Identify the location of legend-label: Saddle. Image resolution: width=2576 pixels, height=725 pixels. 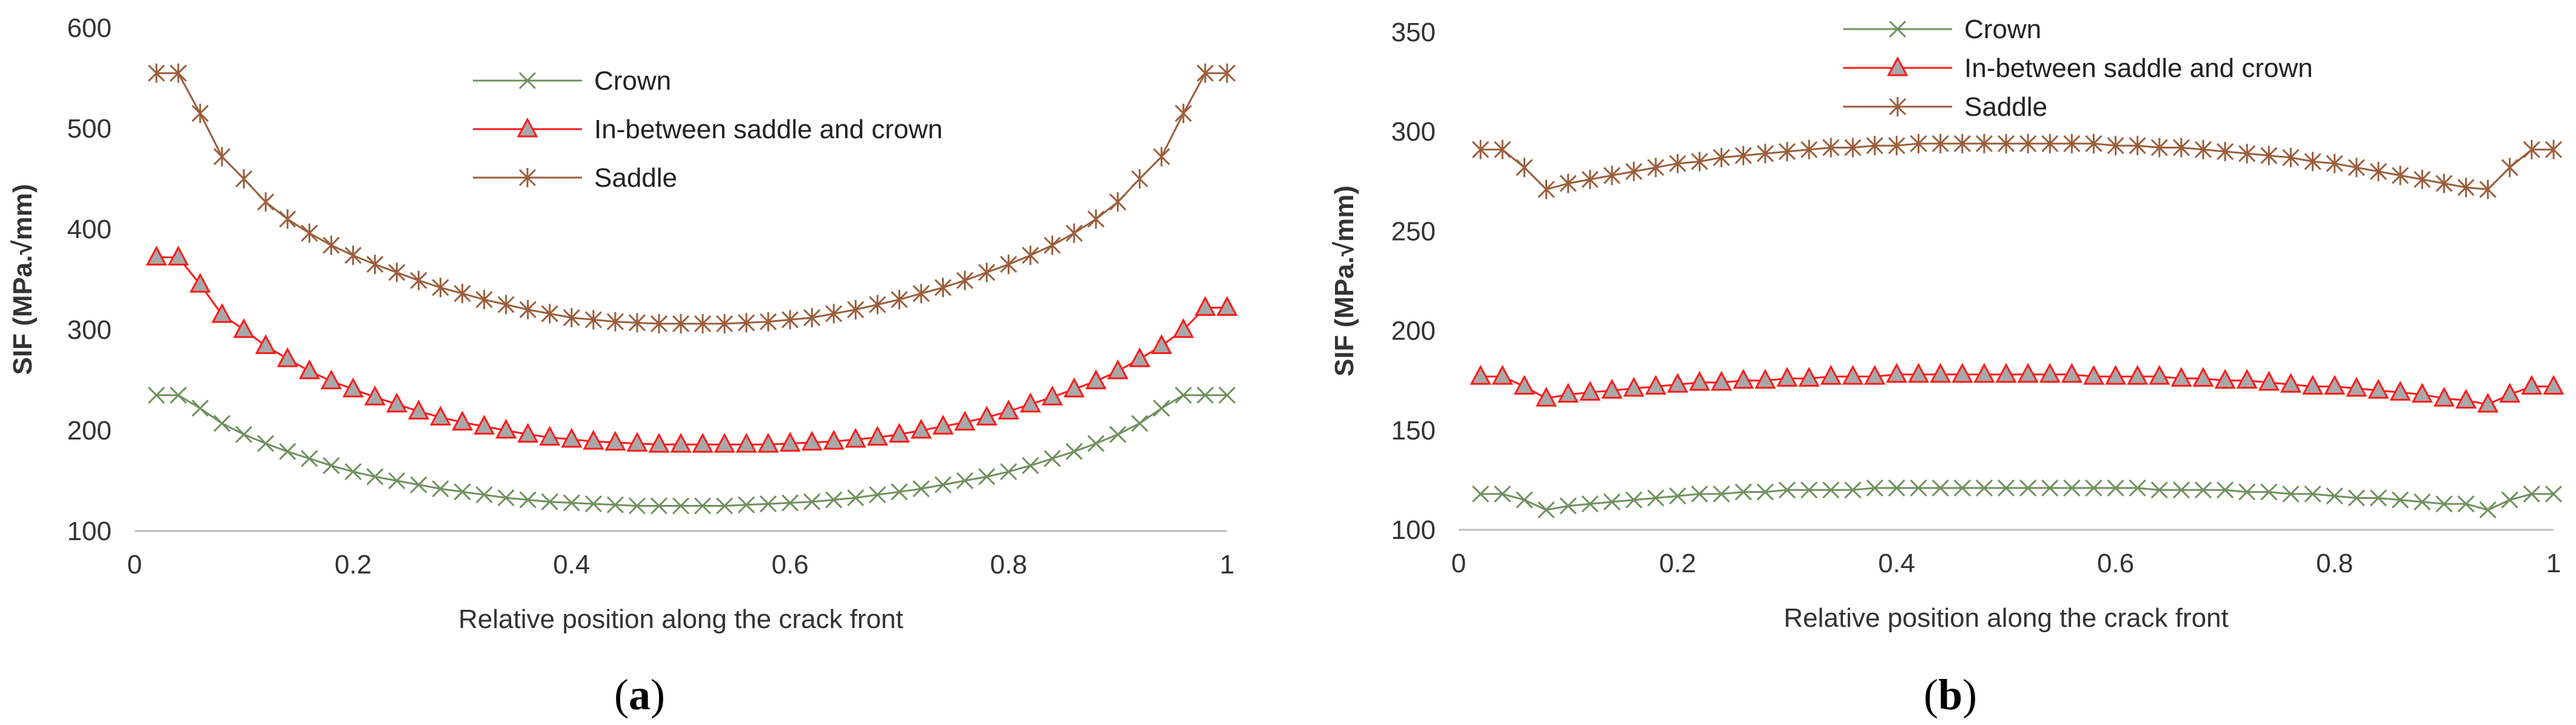
(2005, 107).